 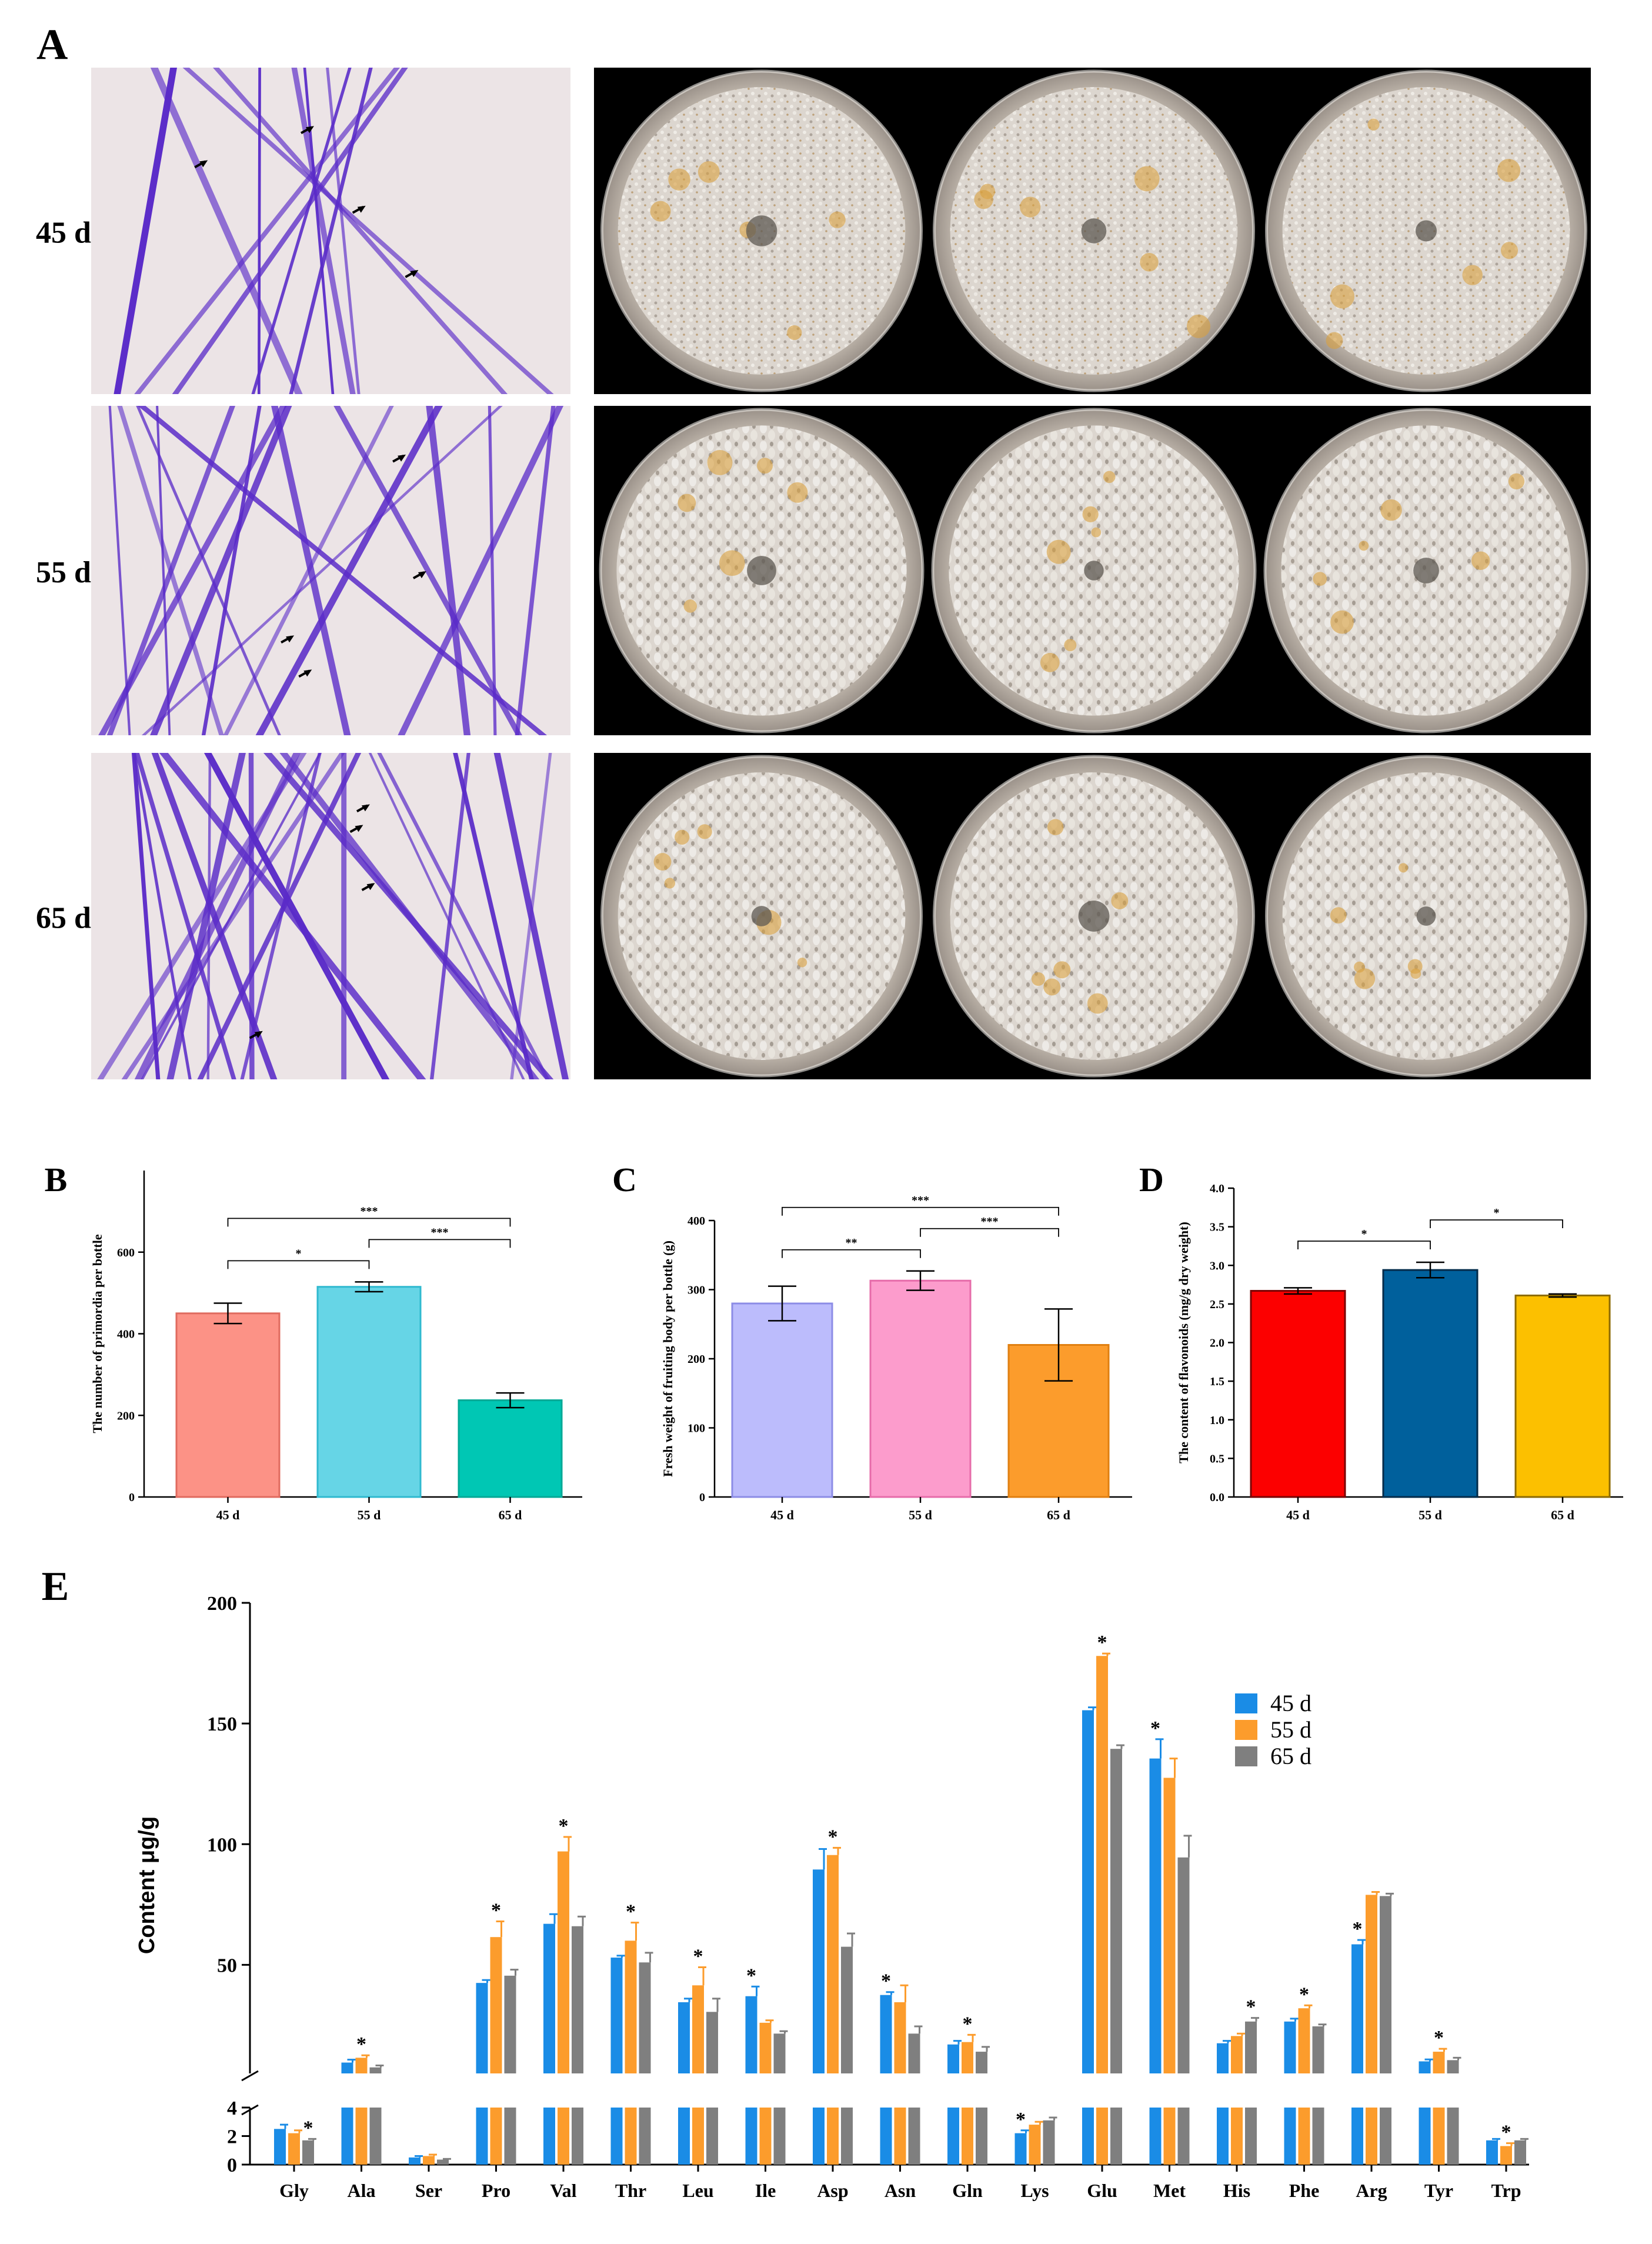 I want to click on x-tick-label: Leu, so click(x=697, y=2190).